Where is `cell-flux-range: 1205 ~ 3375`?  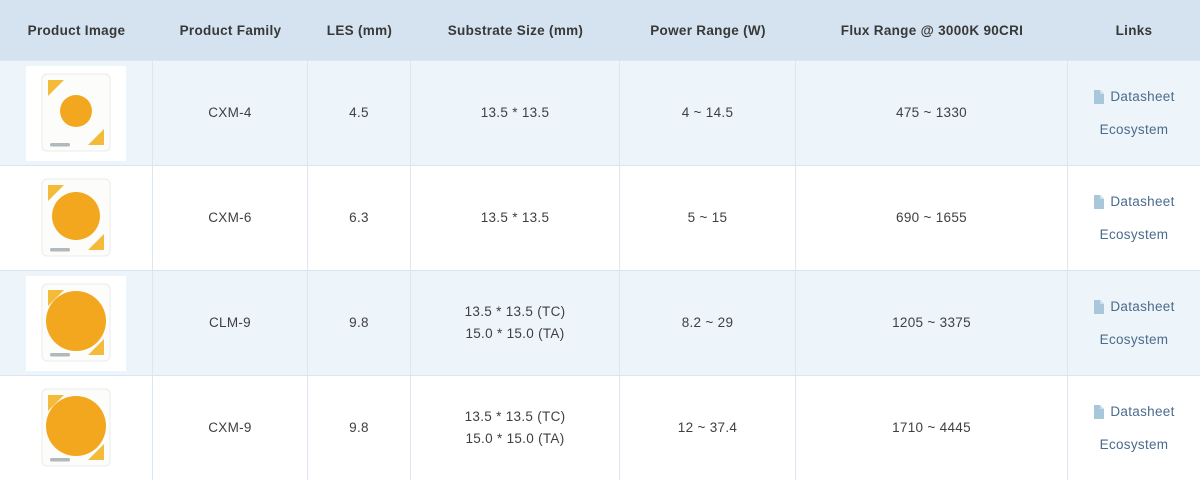 cell-flux-range: 1205 ~ 3375 is located at coordinates (932, 323).